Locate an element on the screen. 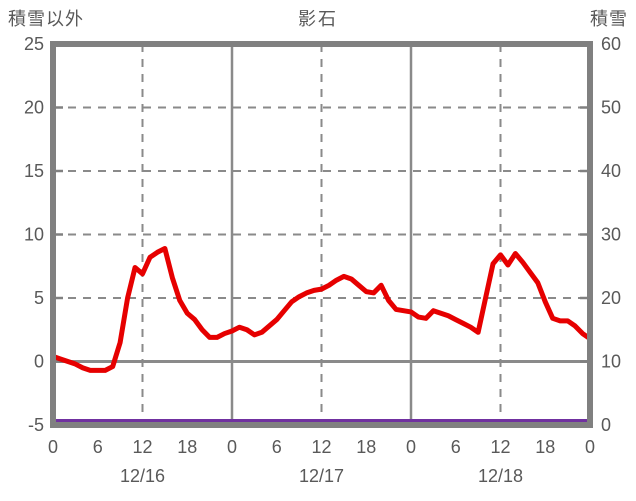  left-axis-label: 20 is located at coordinates (34, 108).